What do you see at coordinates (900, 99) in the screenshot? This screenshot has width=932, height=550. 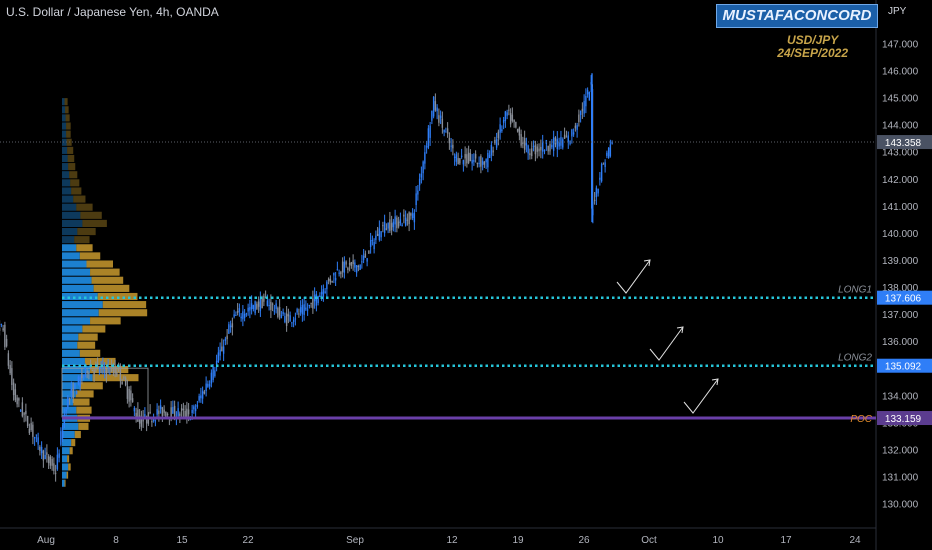 I see `y-tick-label: 145.000` at bounding box center [900, 99].